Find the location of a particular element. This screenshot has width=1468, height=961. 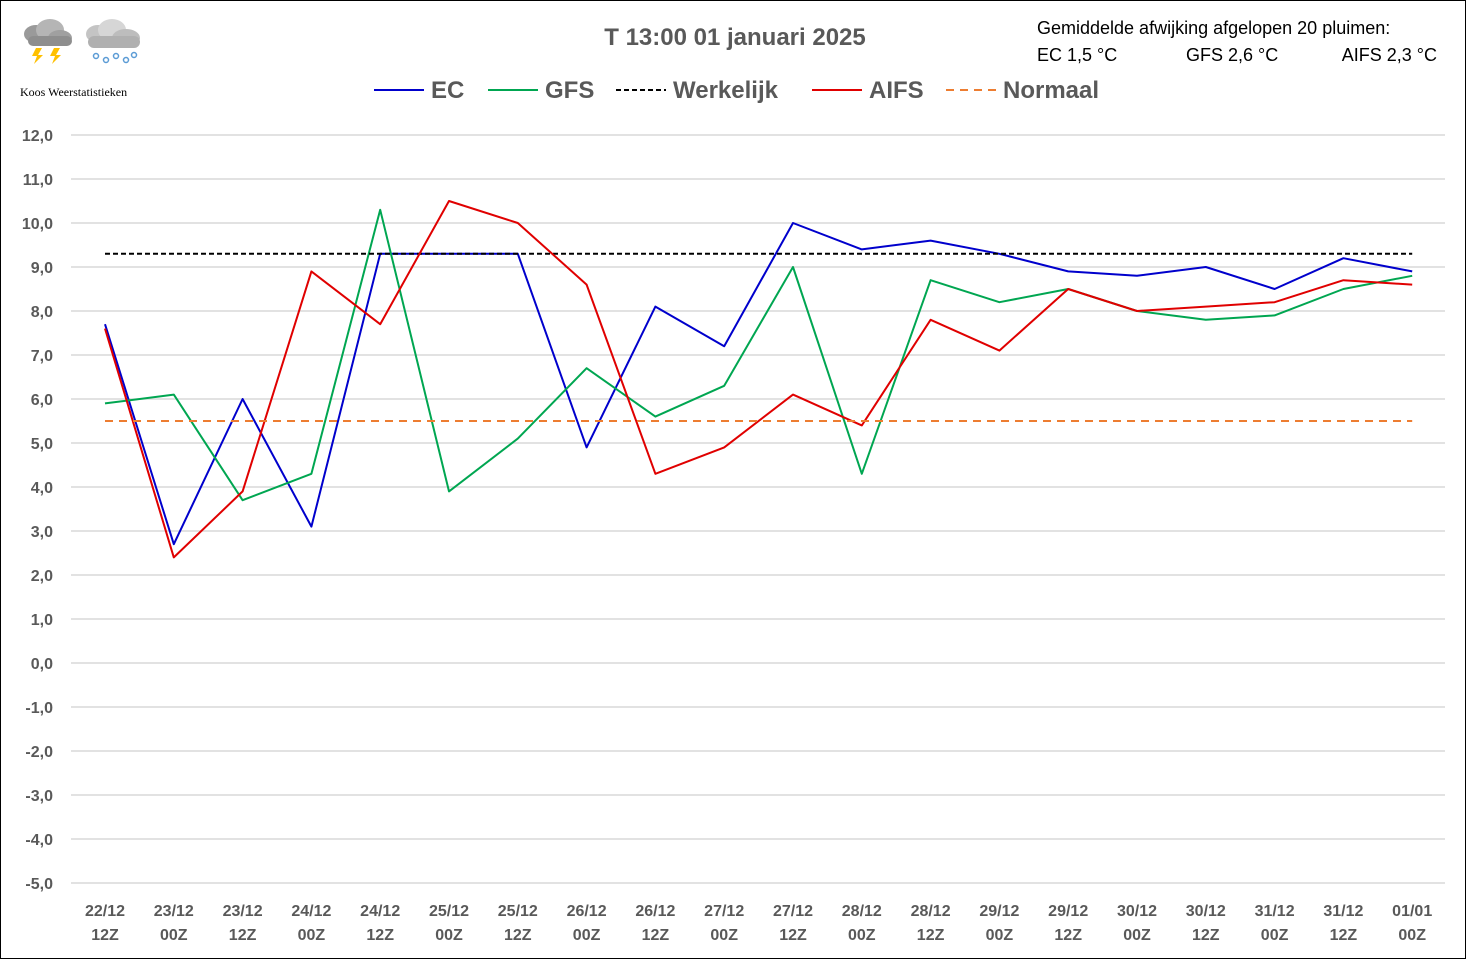

y-tick-label: 10,0 is located at coordinates (37, 224).